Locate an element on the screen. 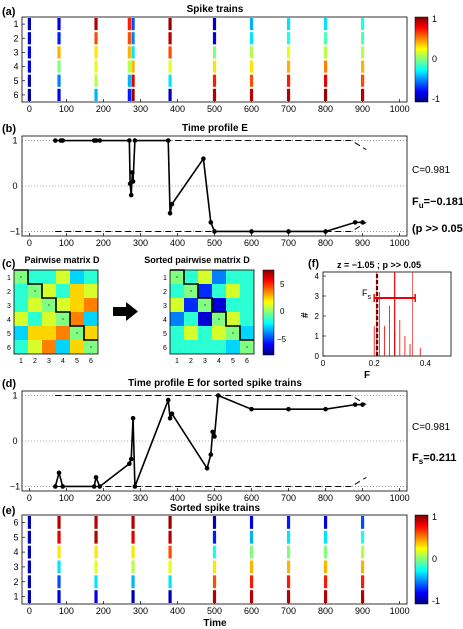  panel-d-f-sub: s is located at coordinates (421, 461).